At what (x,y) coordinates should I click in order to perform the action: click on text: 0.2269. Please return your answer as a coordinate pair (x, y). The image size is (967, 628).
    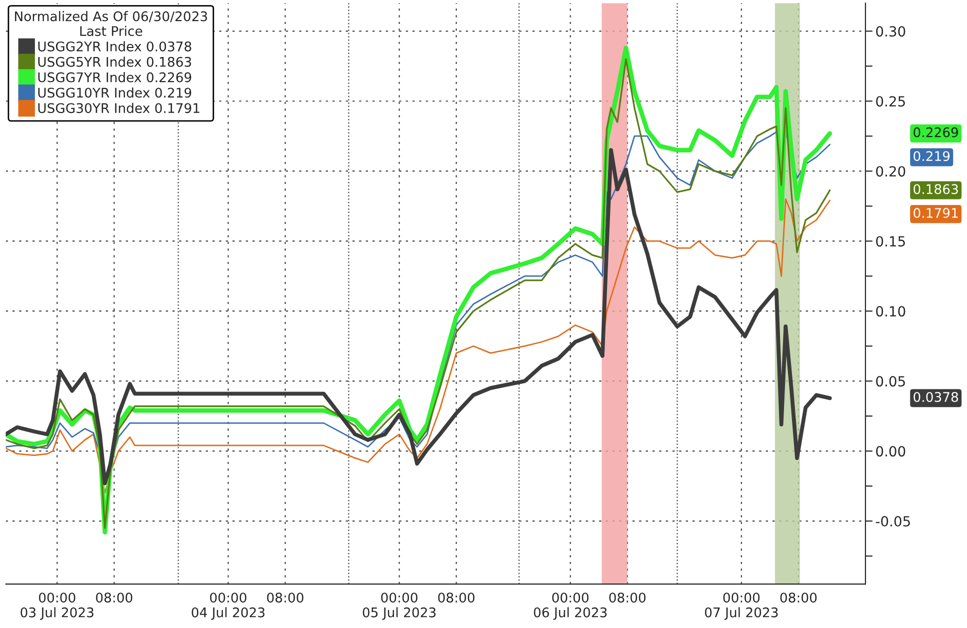
    Looking at the image, I should click on (936, 132).